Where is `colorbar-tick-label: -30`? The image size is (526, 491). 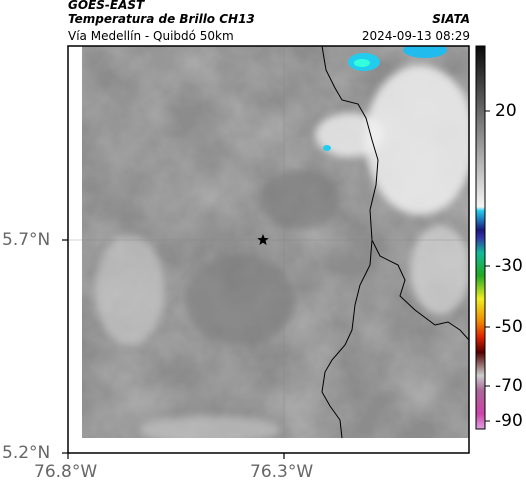 colorbar-tick-label: -30 is located at coordinates (509, 266).